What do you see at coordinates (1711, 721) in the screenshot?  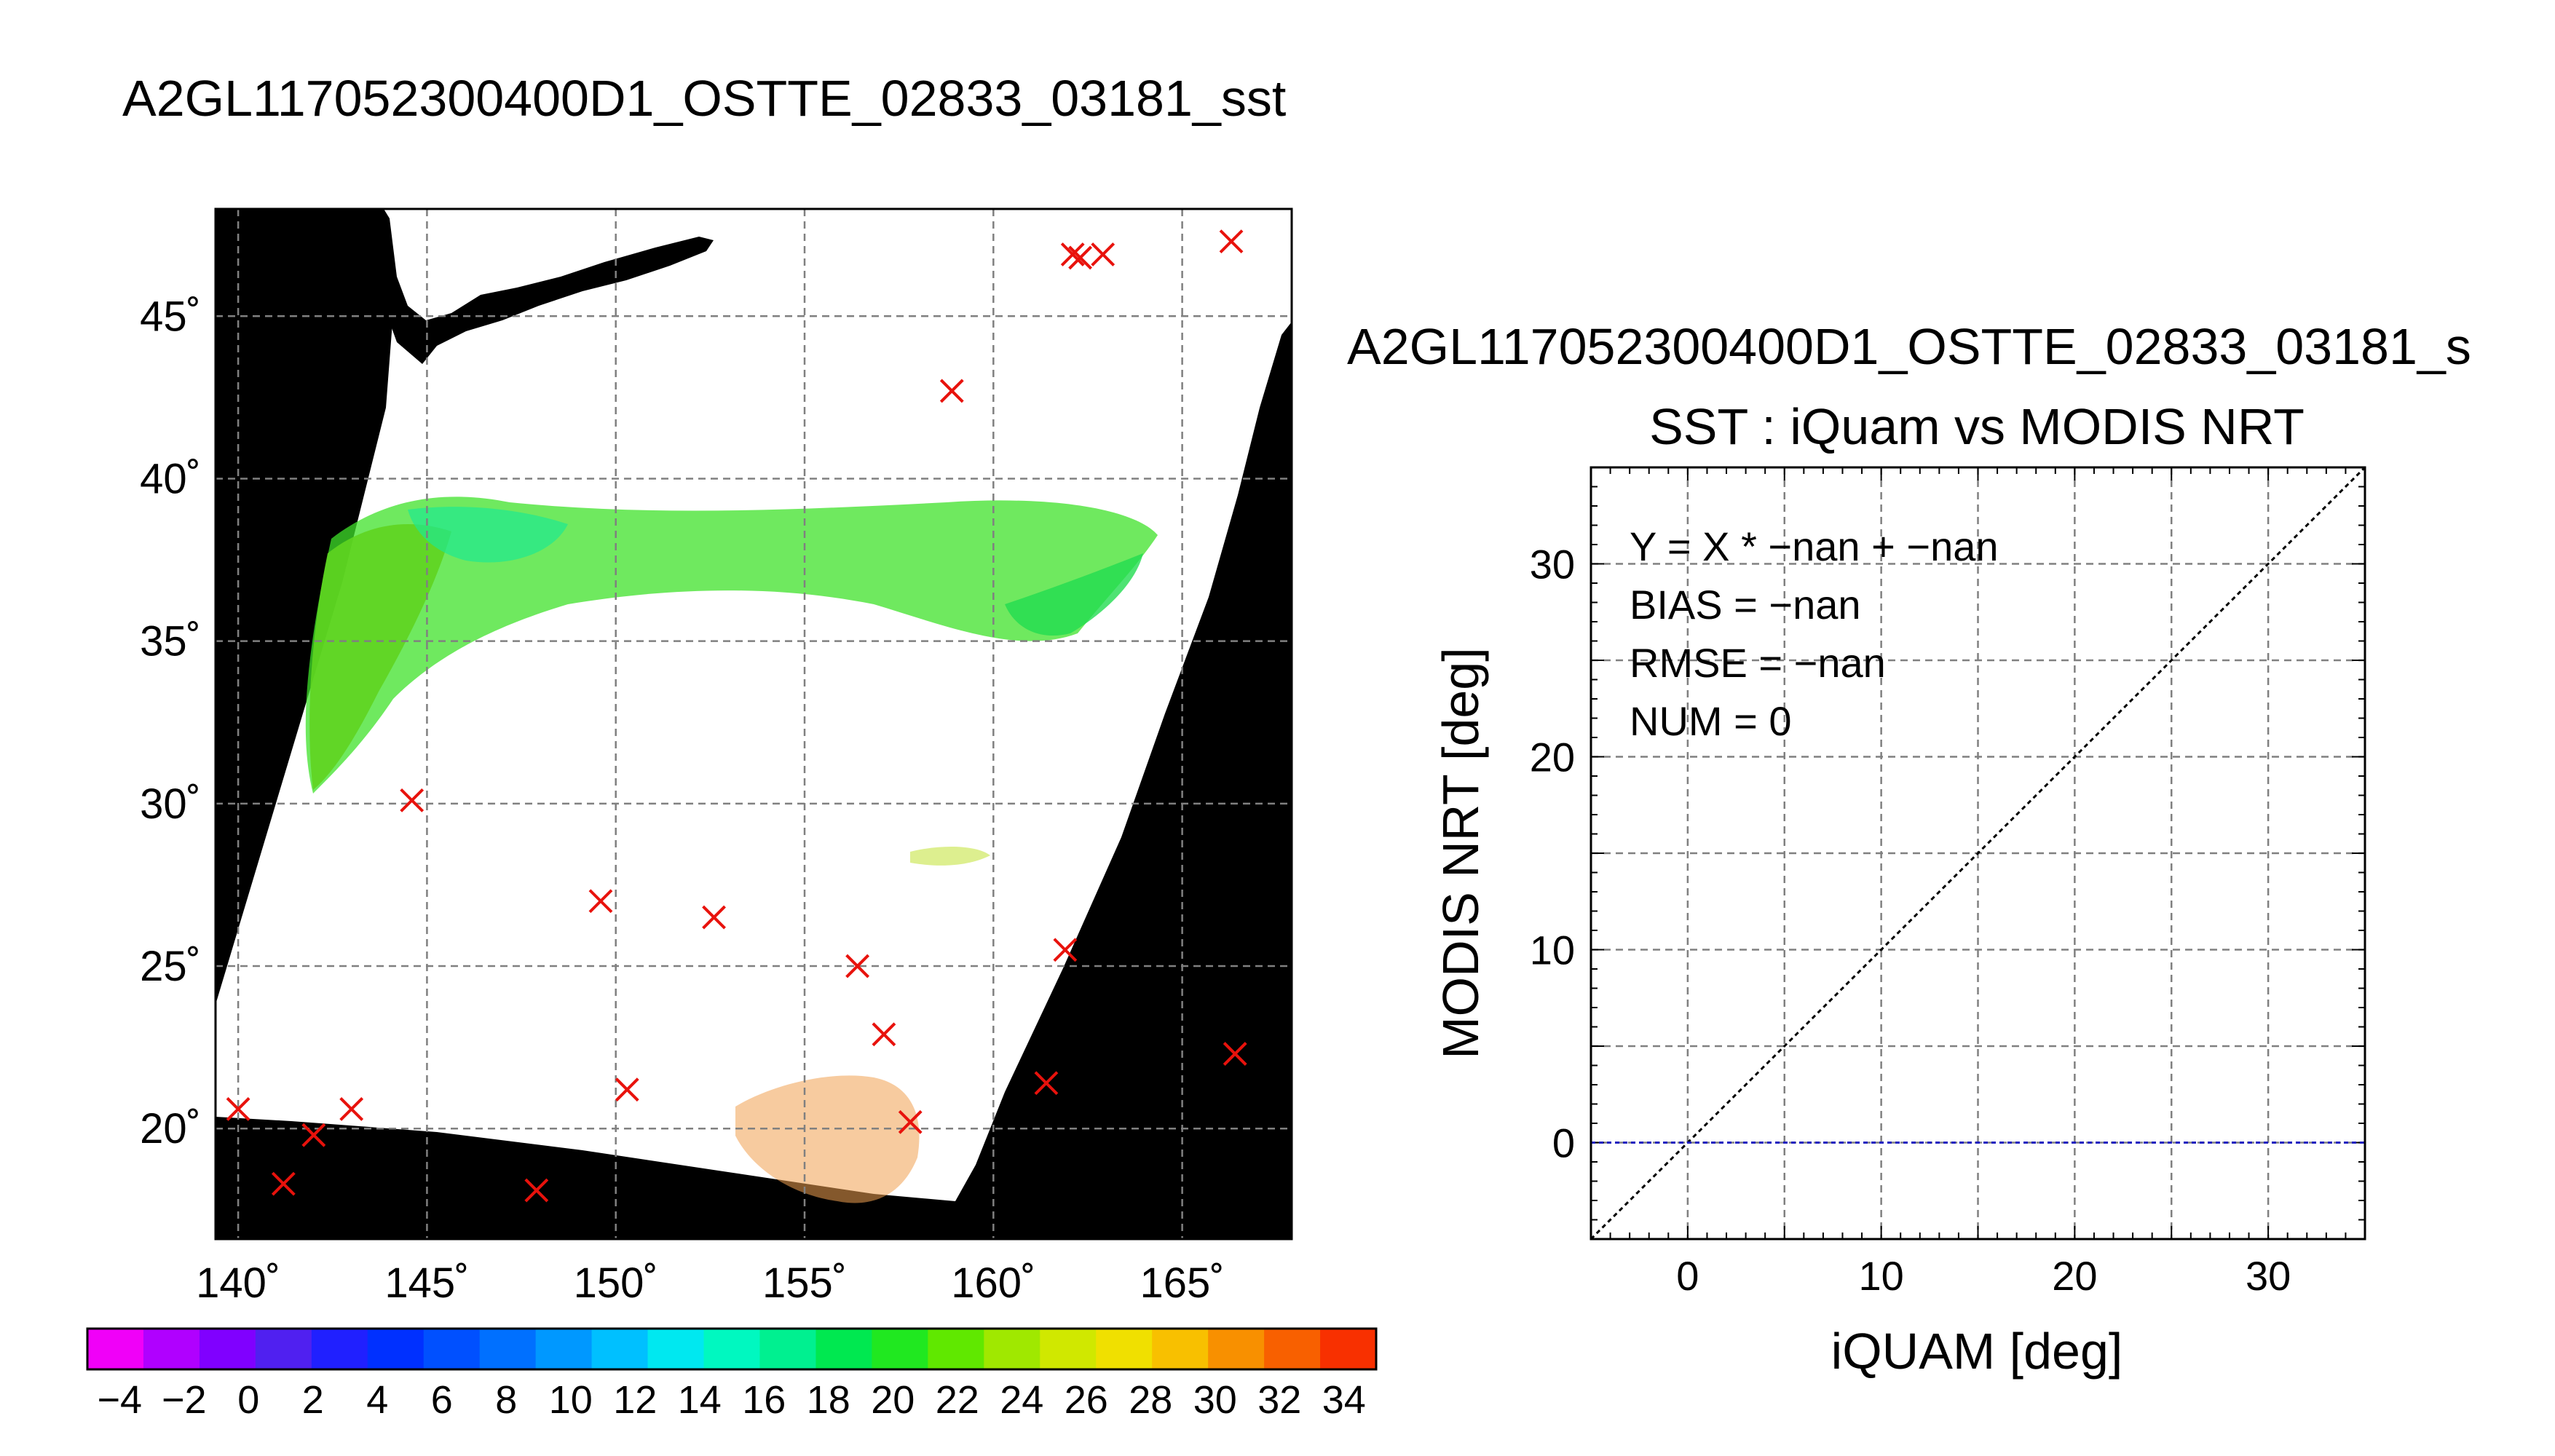 I see `stat-num: NUM = 0` at bounding box center [1711, 721].